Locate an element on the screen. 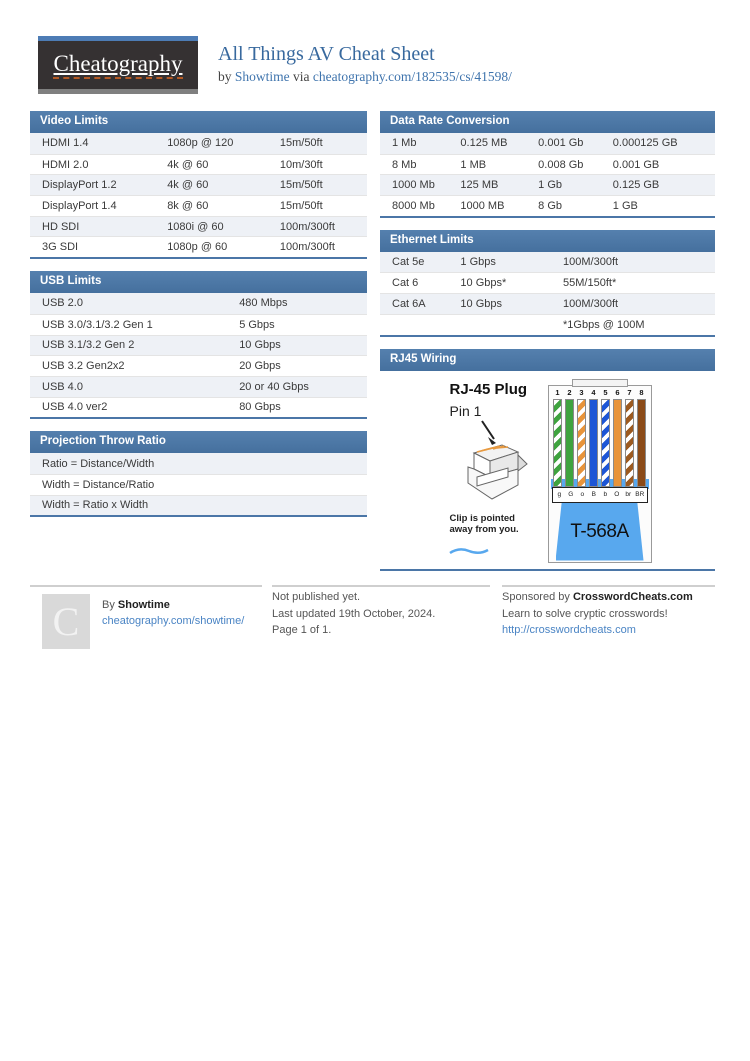  rj45-plug-title: RJ-45 Plug is located at coordinates (488, 389).